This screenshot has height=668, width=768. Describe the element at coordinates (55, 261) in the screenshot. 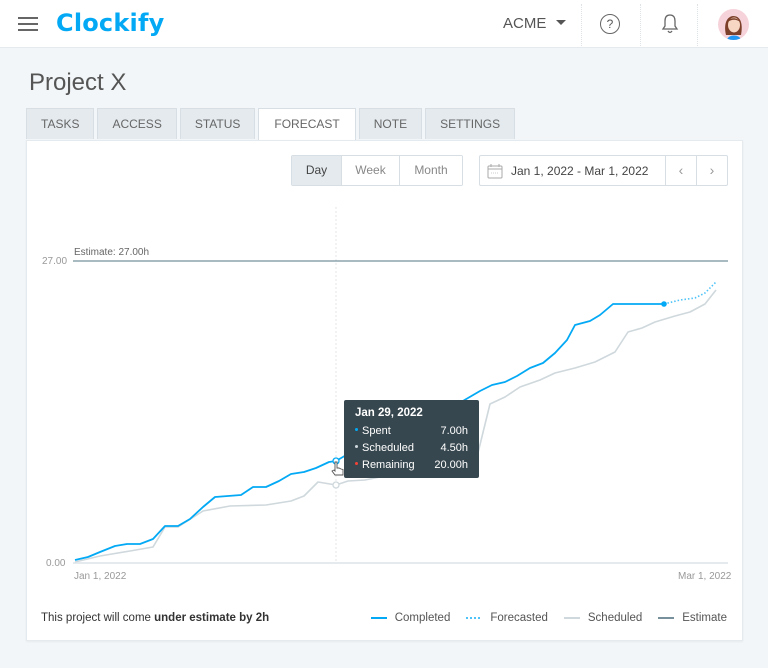

I see `y-axis-max-label: 27.00` at that location.